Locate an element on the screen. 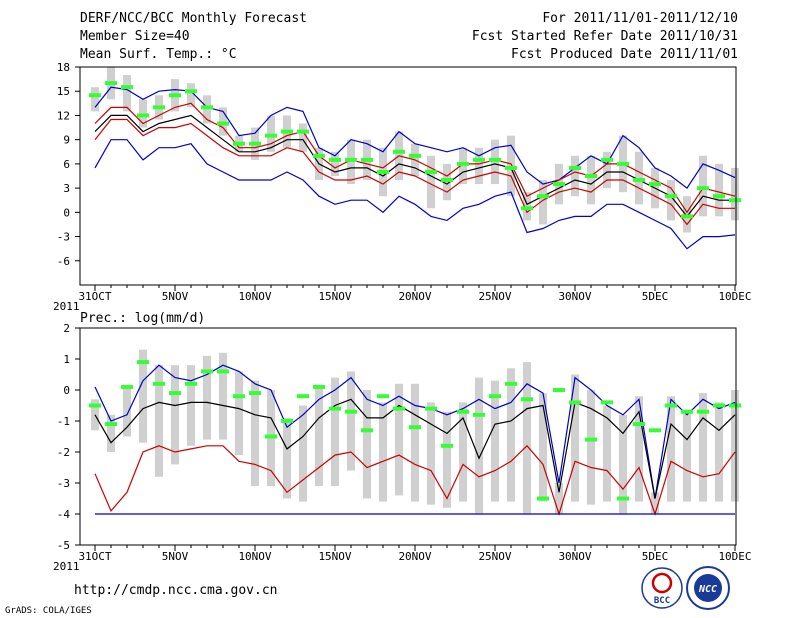 The width and height of the screenshot is (800, 618). upper-line is located at coordinates (415, 158).